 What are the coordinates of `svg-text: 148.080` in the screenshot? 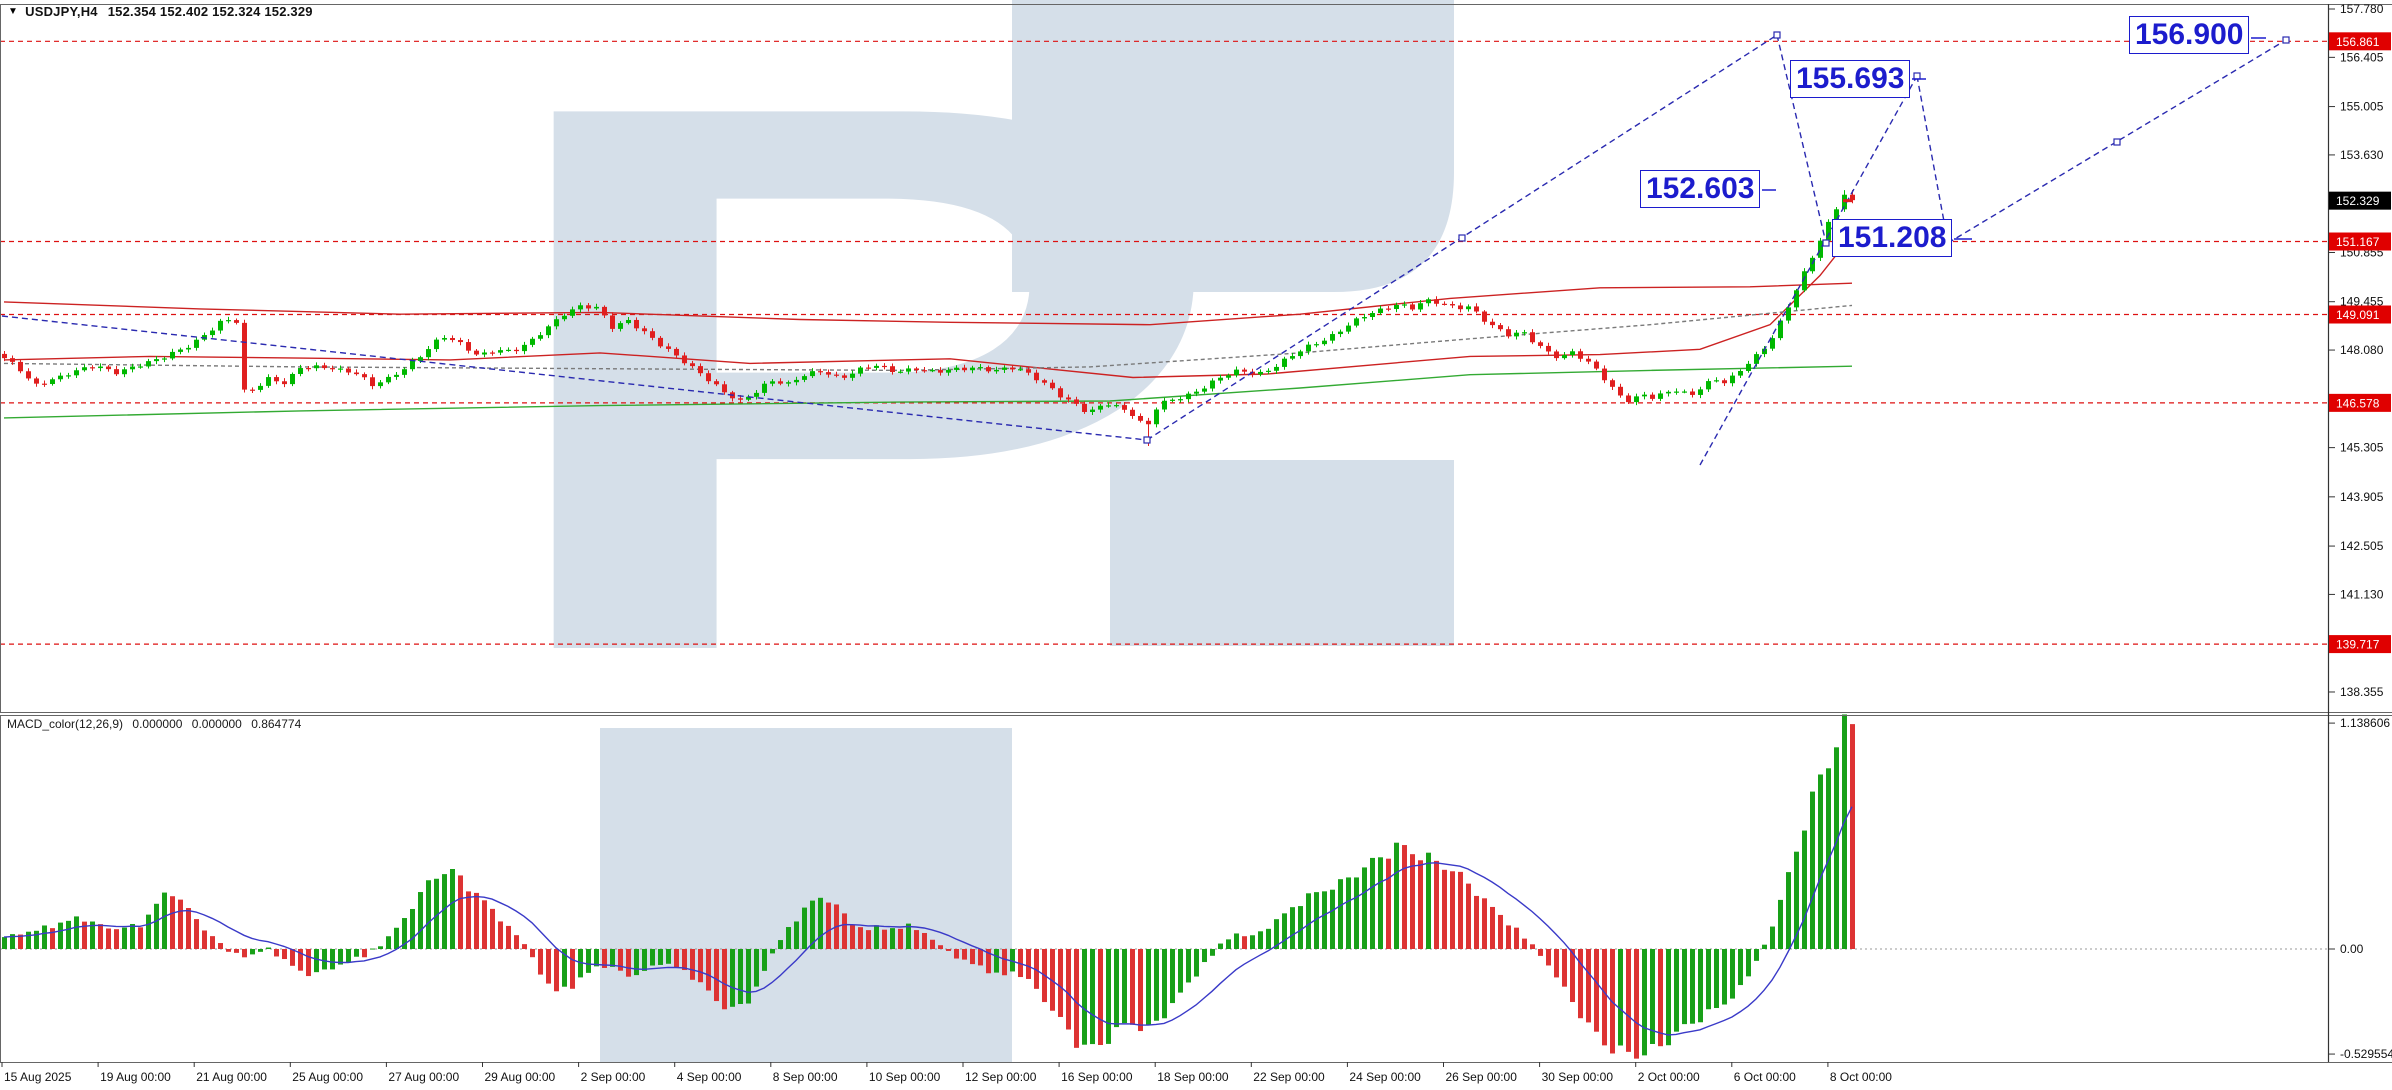 It's located at (2362, 350).